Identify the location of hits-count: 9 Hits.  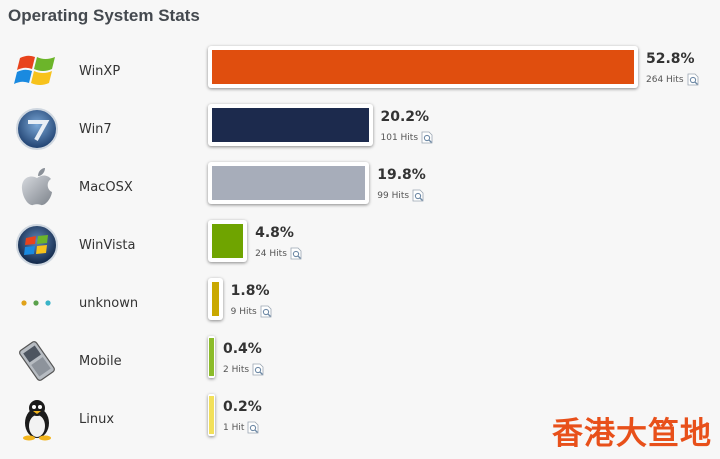
(243, 311).